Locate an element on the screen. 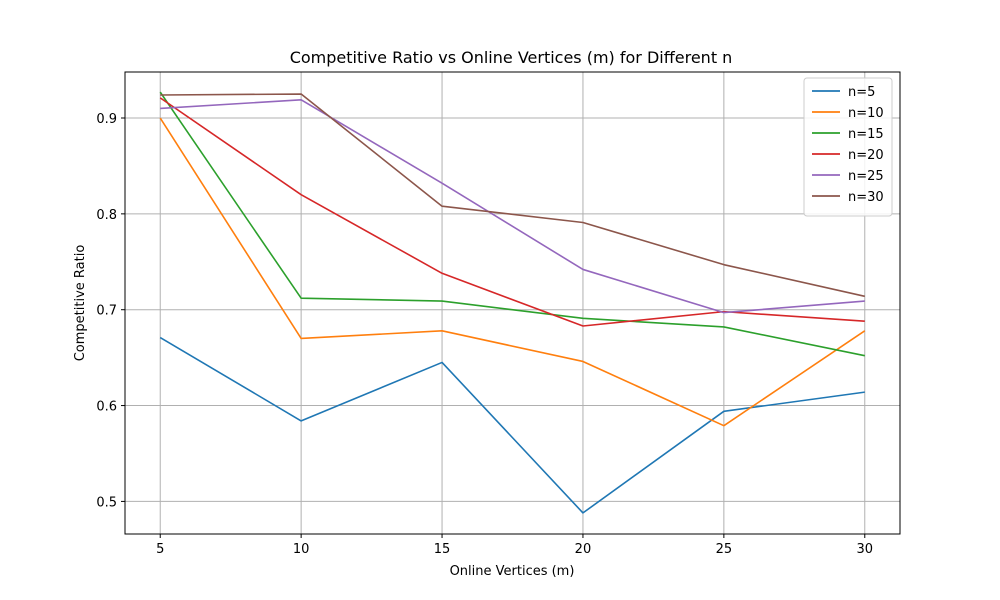 The height and width of the screenshot is (600, 1000). legend-label: n=5 is located at coordinates (861, 92).